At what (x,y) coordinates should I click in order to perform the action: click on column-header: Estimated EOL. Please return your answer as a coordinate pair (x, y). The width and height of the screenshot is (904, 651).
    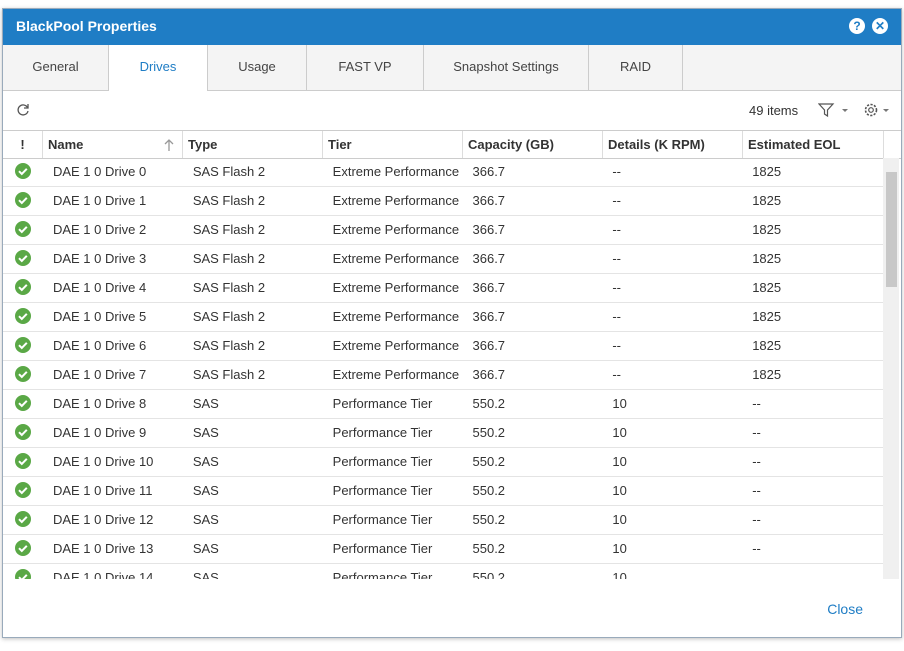
    Looking at the image, I should click on (813, 144).